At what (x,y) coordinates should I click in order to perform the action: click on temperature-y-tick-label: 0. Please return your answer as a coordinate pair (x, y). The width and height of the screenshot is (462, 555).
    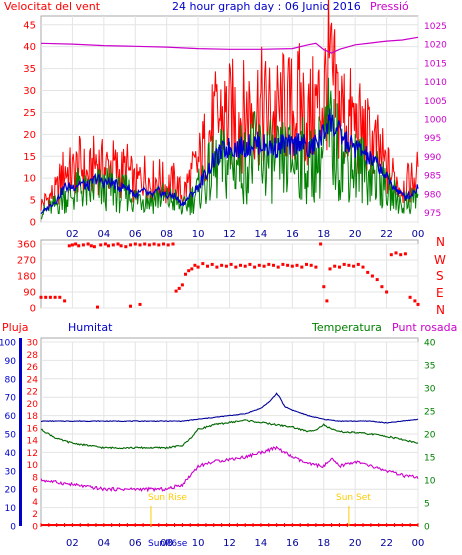
    Looking at the image, I should click on (427, 528).